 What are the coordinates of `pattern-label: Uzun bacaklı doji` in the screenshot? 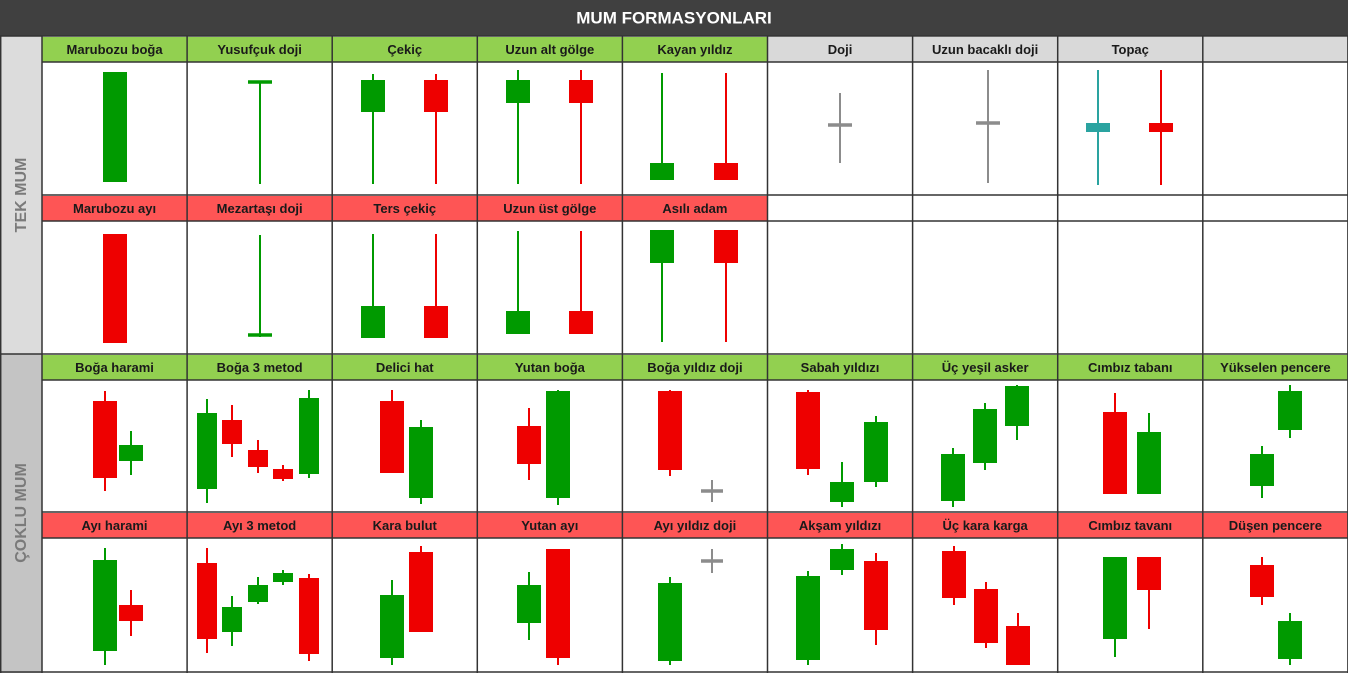 It's located at (985, 49).